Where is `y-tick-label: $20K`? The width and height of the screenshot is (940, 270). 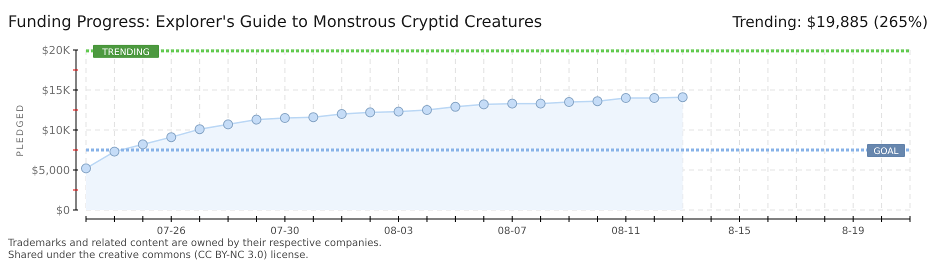 y-tick-label: $20K is located at coordinates (56, 50).